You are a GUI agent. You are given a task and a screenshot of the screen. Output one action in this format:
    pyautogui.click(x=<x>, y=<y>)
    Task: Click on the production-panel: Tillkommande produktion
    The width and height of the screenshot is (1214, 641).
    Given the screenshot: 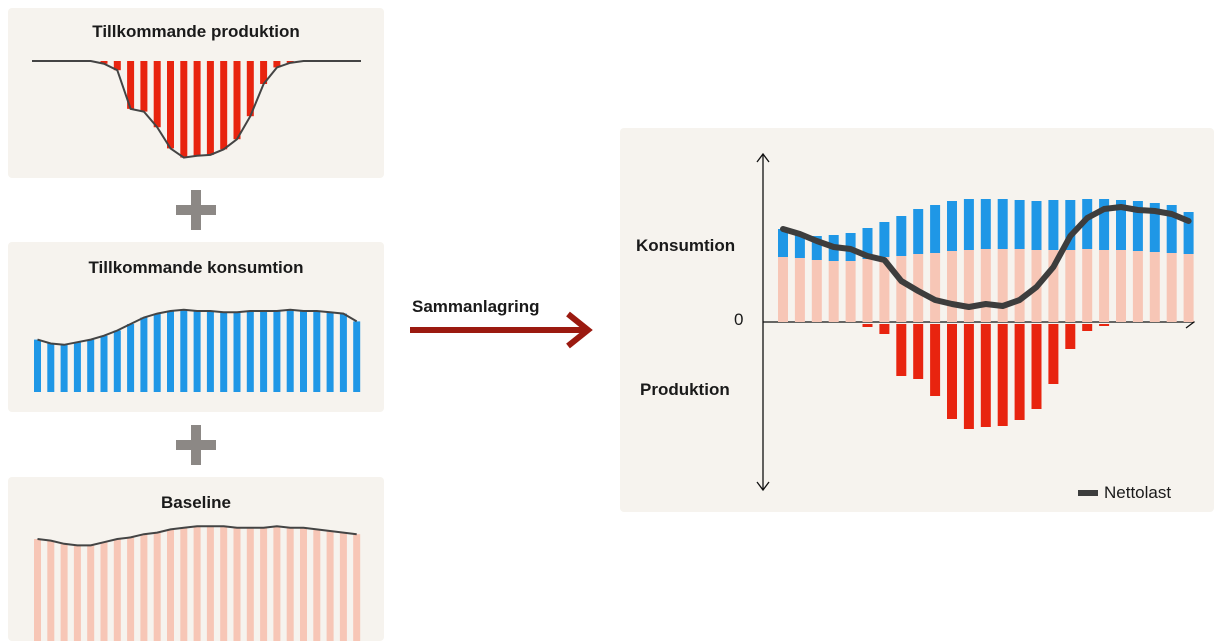 What is the action you would take?
    pyautogui.click(x=196, y=93)
    